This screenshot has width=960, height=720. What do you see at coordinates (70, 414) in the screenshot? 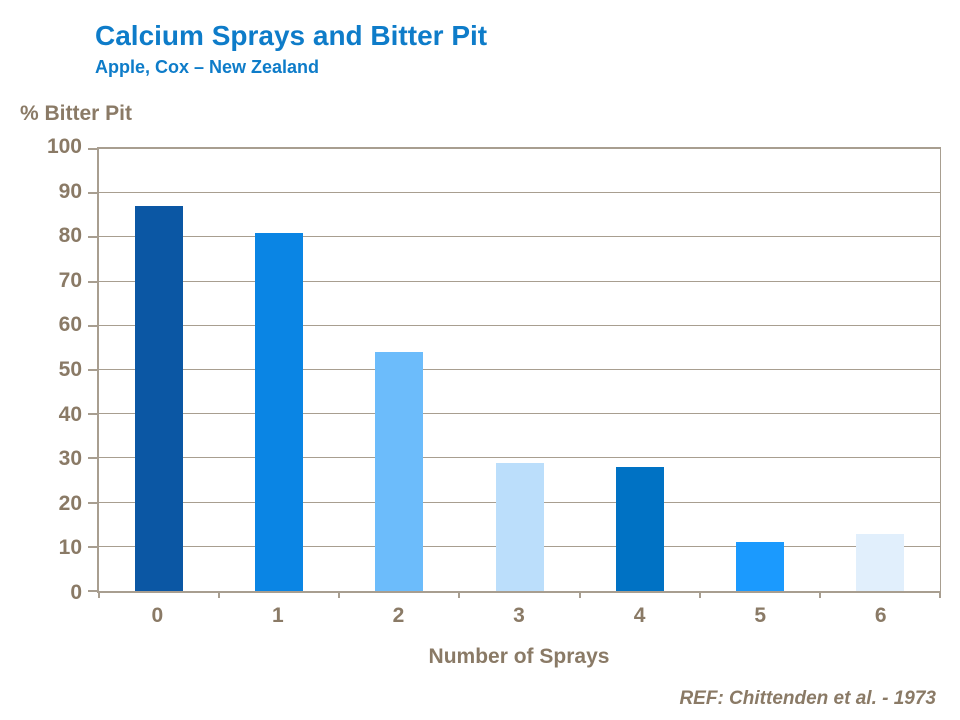
I see `y-tick-label-40: 40` at bounding box center [70, 414].